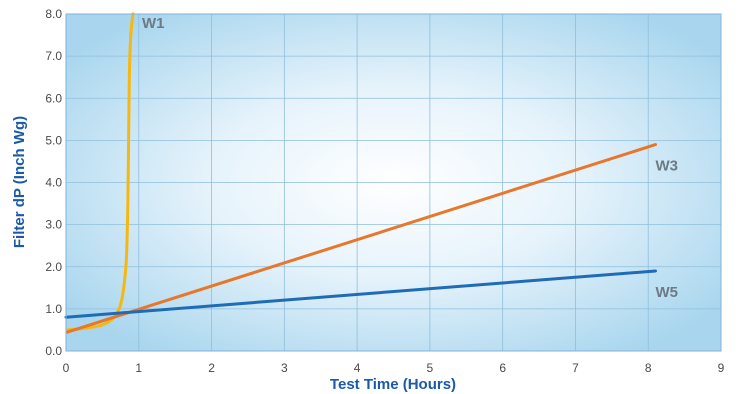  What do you see at coordinates (430, 368) in the screenshot?
I see `x-tick-label: 5` at bounding box center [430, 368].